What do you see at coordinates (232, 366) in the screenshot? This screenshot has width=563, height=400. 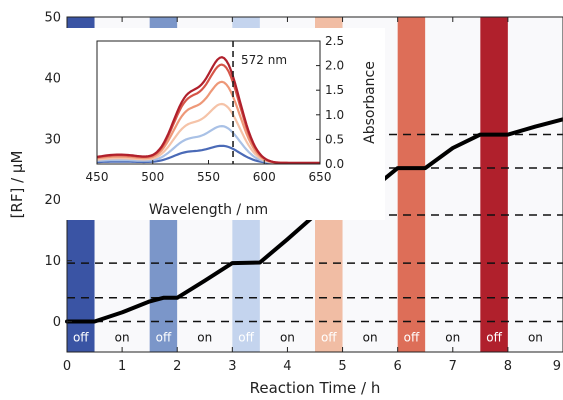 I see `x-tick-label-3: 3` at bounding box center [232, 366].